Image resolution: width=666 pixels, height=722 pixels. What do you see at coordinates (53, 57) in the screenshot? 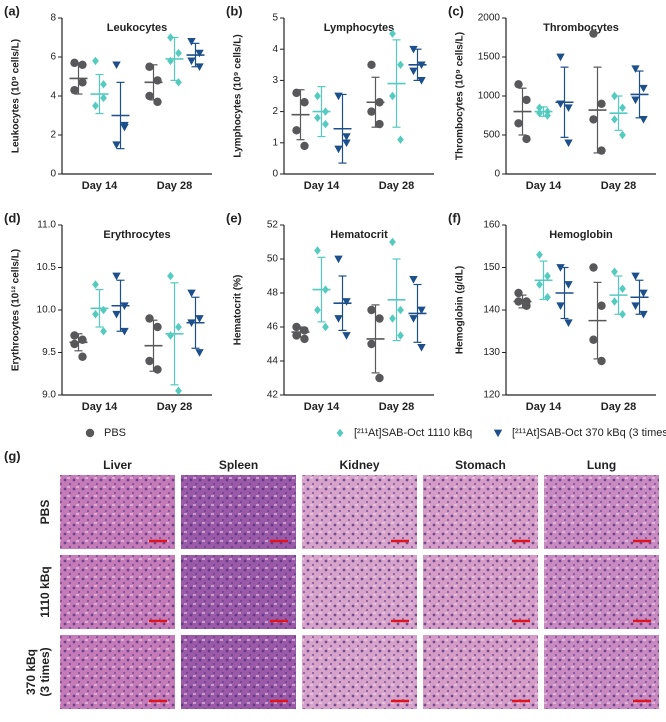
I see `y-tick-label: 6` at bounding box center [53, 57].